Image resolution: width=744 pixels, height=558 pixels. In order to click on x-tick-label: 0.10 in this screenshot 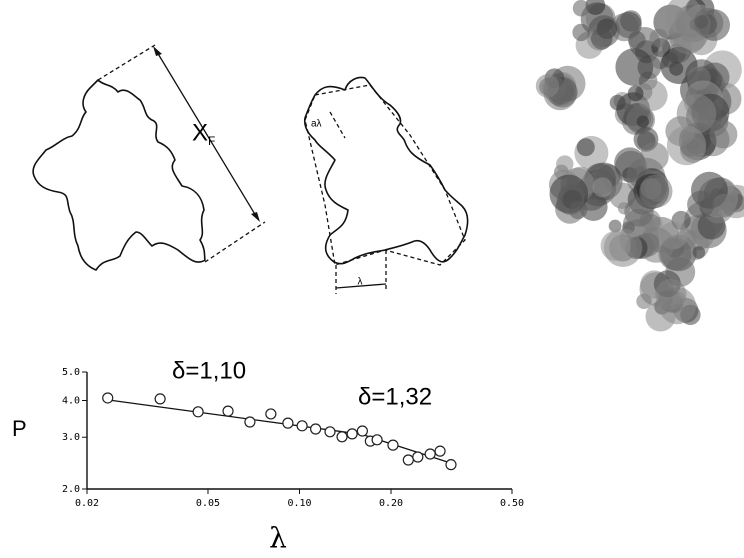, I will do `click(299, 503)`.